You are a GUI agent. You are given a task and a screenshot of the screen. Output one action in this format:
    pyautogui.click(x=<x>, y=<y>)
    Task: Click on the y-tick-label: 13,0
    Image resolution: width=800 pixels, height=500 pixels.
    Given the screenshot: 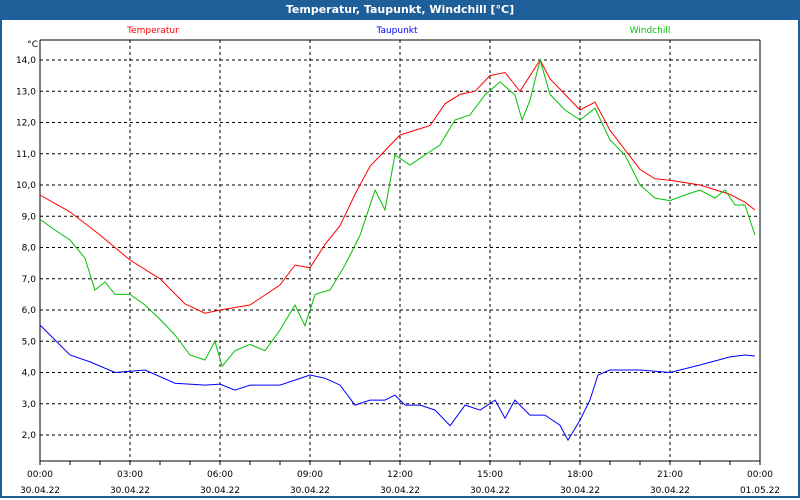 What is the action you would take?
    pyautogui.click(x=26, y=92)
    